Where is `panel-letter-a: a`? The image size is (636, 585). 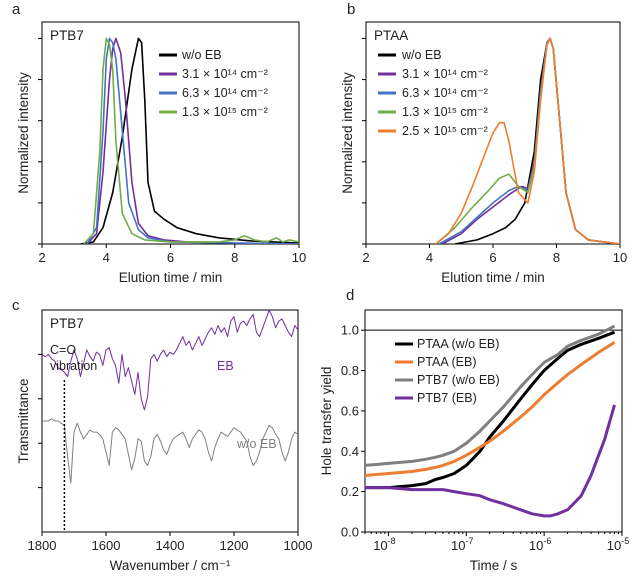 panel-letter-a: a is located at coordinates (16, 9).